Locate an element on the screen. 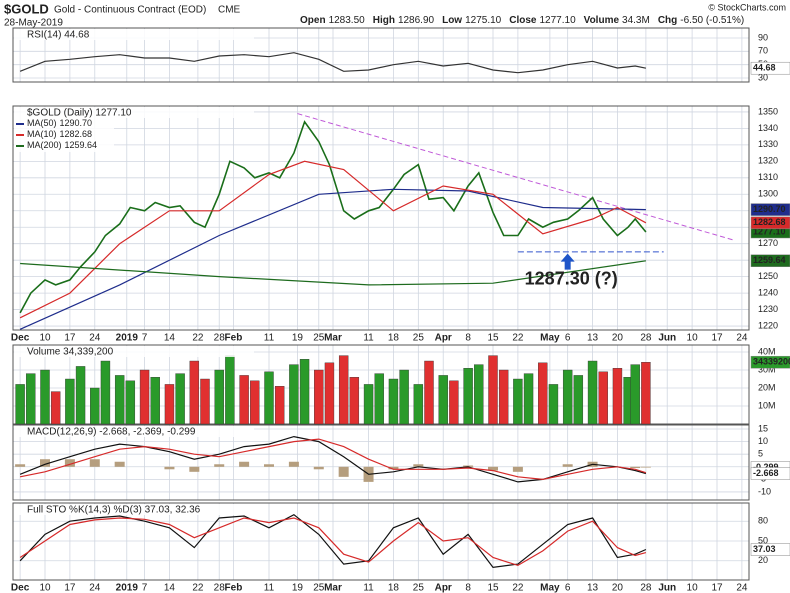 The width and height of the screenshot is (790, 593). y-tick-label: 30 is located at coordinates (763, 77).